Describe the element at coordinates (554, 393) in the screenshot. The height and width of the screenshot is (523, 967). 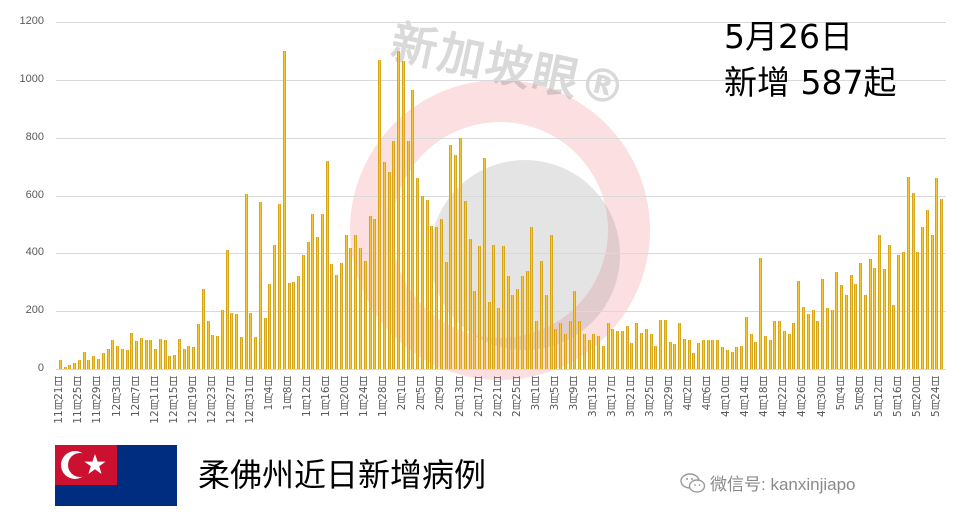
I see `x-tick-label: 3月5日` at that location.